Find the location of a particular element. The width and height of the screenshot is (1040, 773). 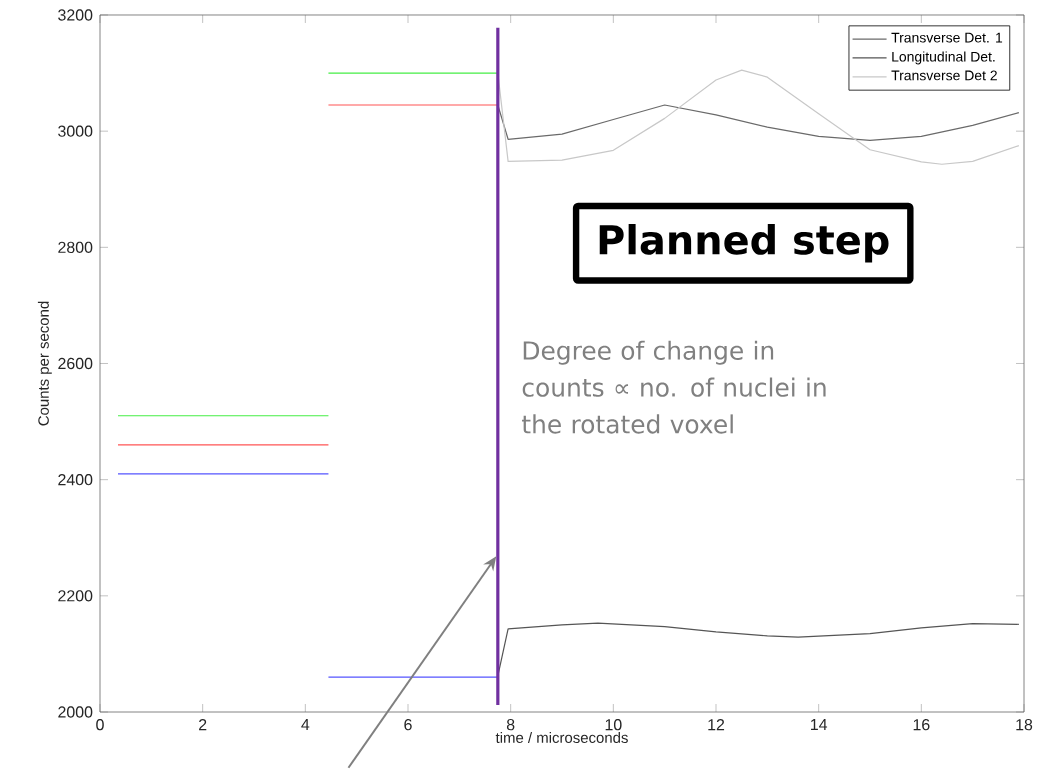

y-tick-label: 3000 is located at coordinates (75, 131).